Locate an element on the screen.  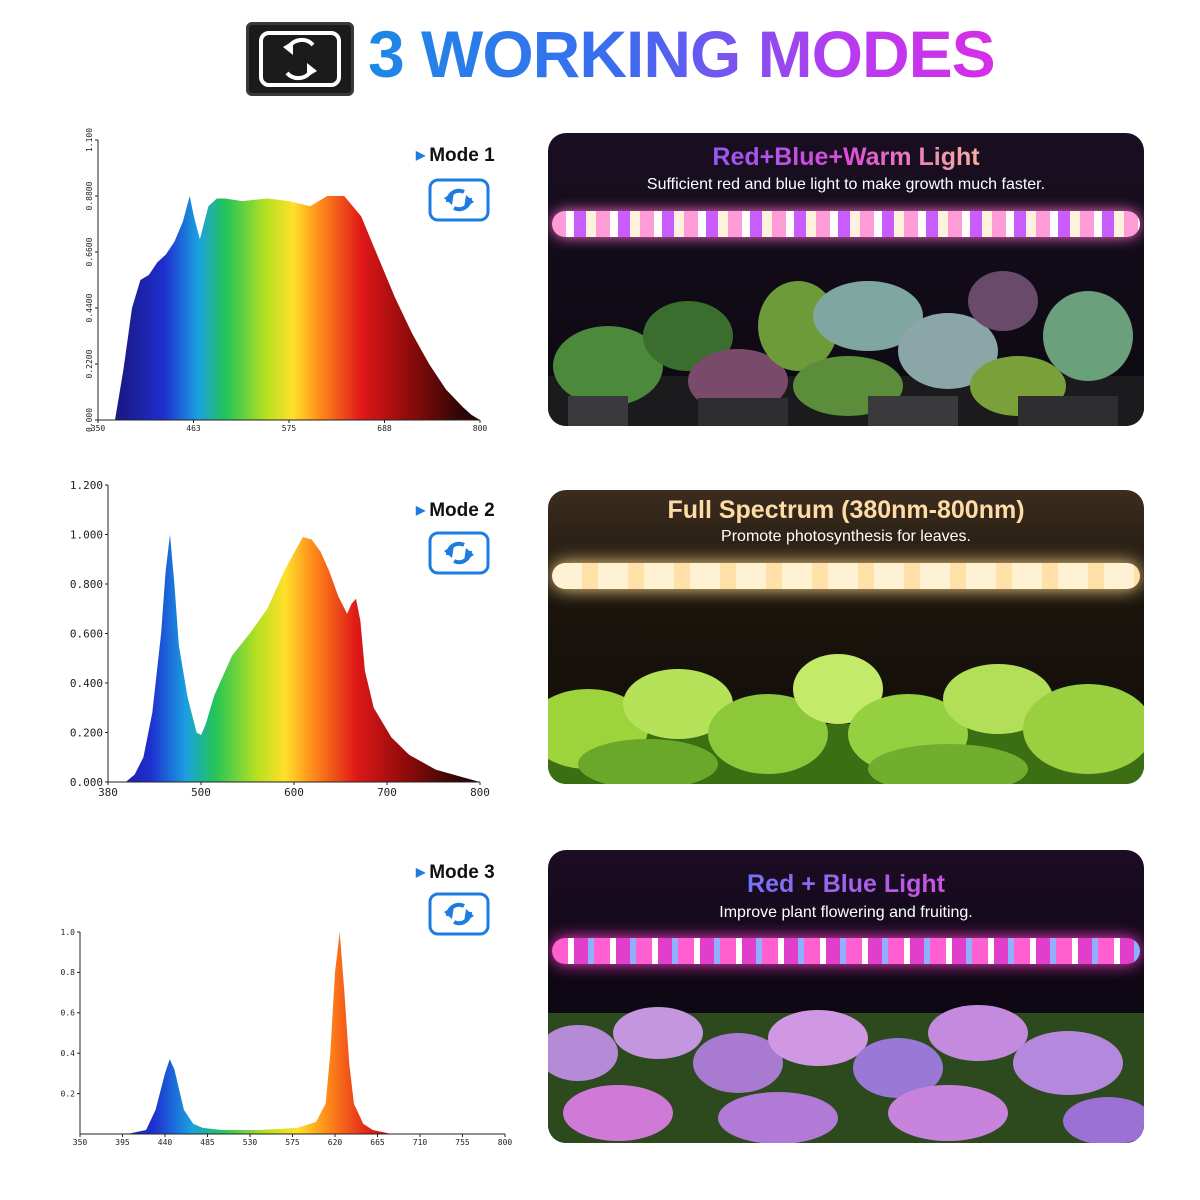
y-tick-label: 0.8 is located at coordinates (68, 972).